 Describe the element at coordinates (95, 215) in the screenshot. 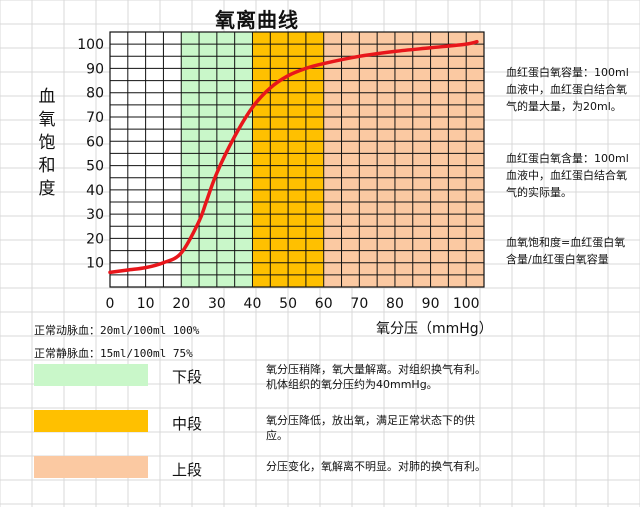

I see `y-tick-label: 30` at that location.